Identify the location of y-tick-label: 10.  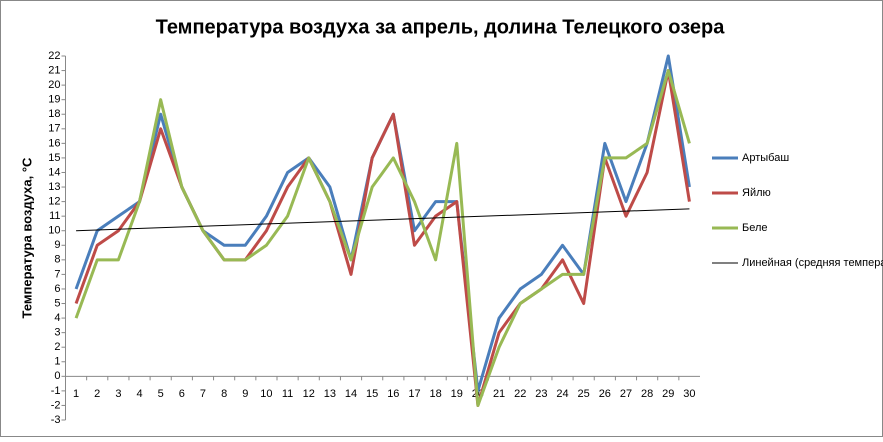
(54, 231).